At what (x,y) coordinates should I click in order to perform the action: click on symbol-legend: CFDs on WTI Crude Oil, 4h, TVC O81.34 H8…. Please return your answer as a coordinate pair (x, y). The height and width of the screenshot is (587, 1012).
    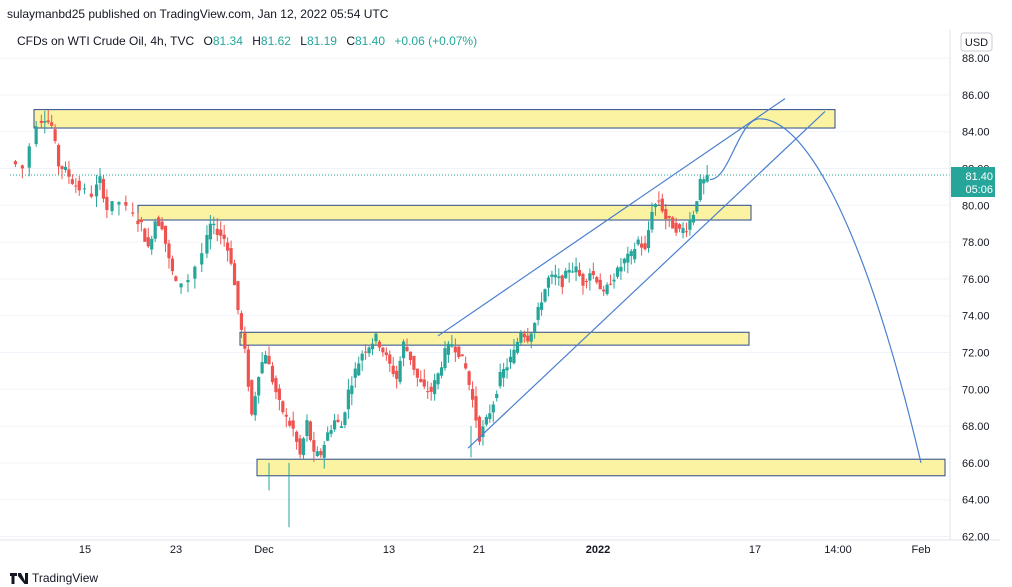
    Looking at the image, I should click on (247, 41).